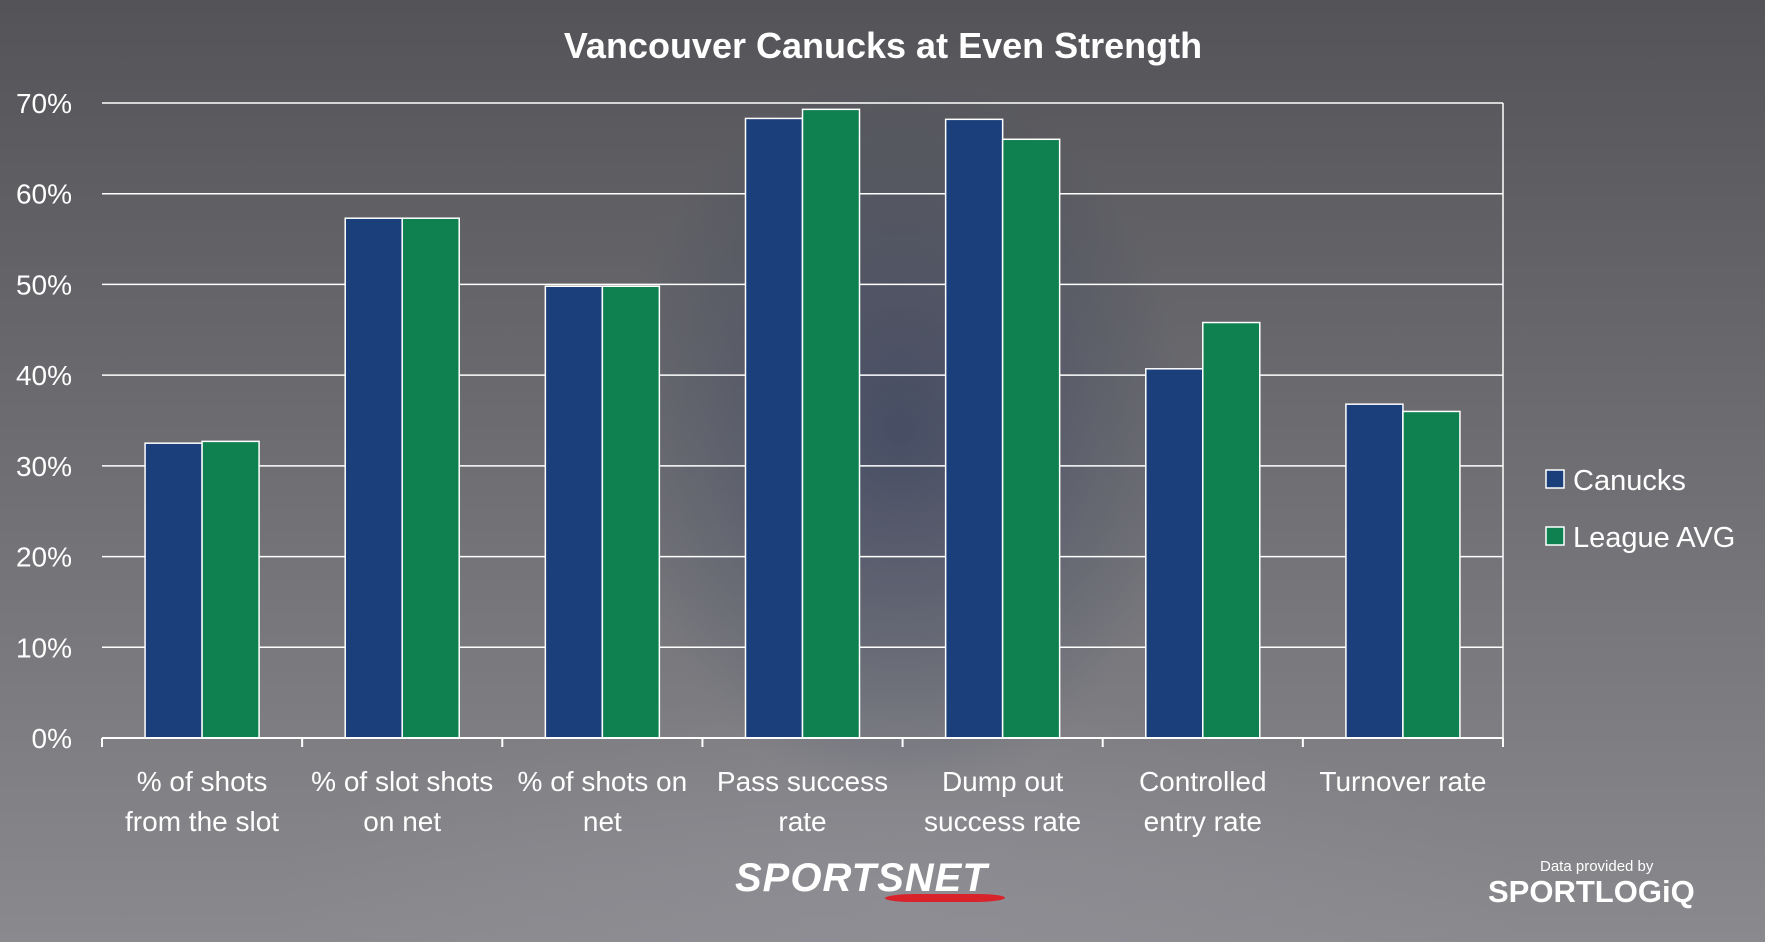  I want to click on y-tick-label: 40%, so click(44, 375).